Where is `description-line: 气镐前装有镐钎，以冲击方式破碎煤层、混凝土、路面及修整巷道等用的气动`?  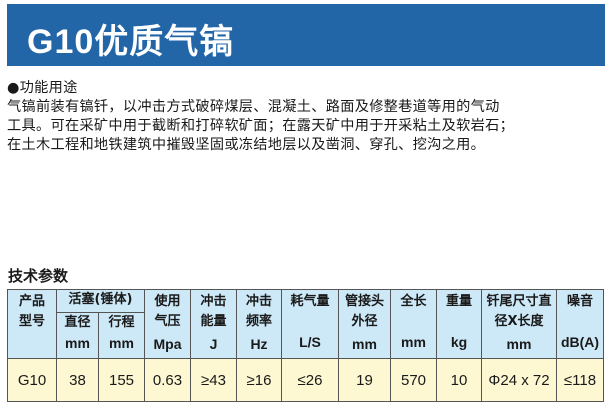
description-line: 气镐前装有镐钎，以冲击方式破碎煤层、混凝土、路面及修整巷道等用的气动 is located at coordinates (253, 107).